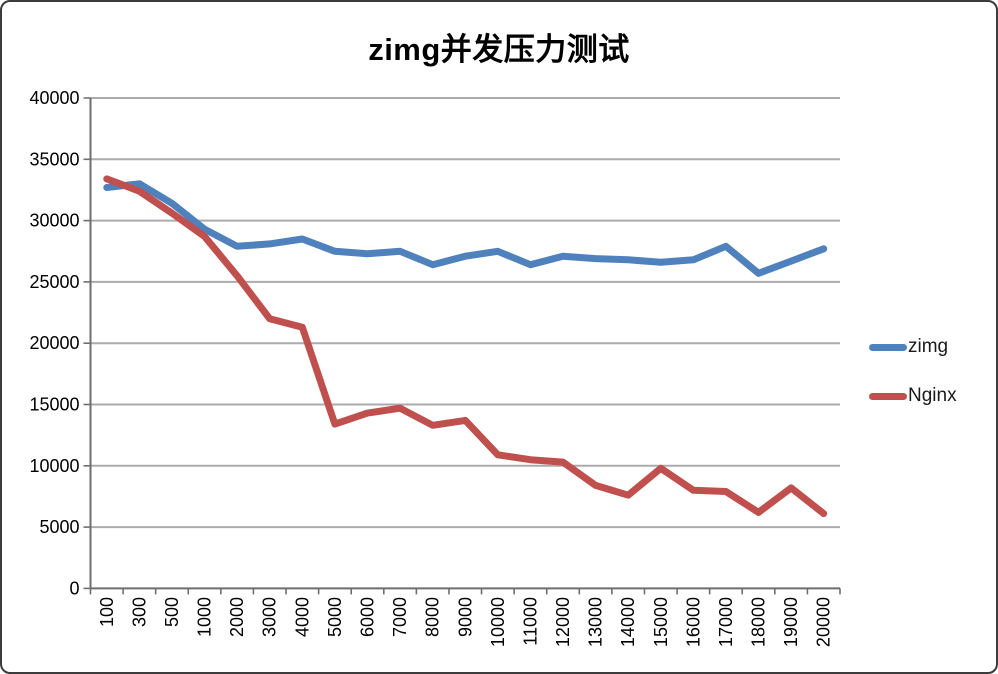 The height and width of the screenshot is (674, 998). What do you see at coordinates (237, 617) in the screenshot?
I see `x-tick-label: 2000` at bounding box center [237, 617].